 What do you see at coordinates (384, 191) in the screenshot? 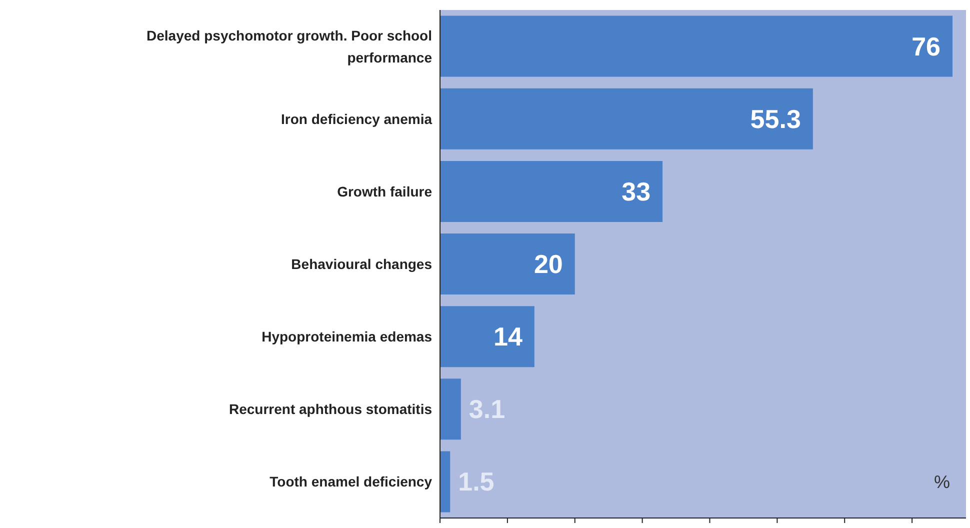
I see `y-tick-label: Growth failure` at bounding box center [384, 191].